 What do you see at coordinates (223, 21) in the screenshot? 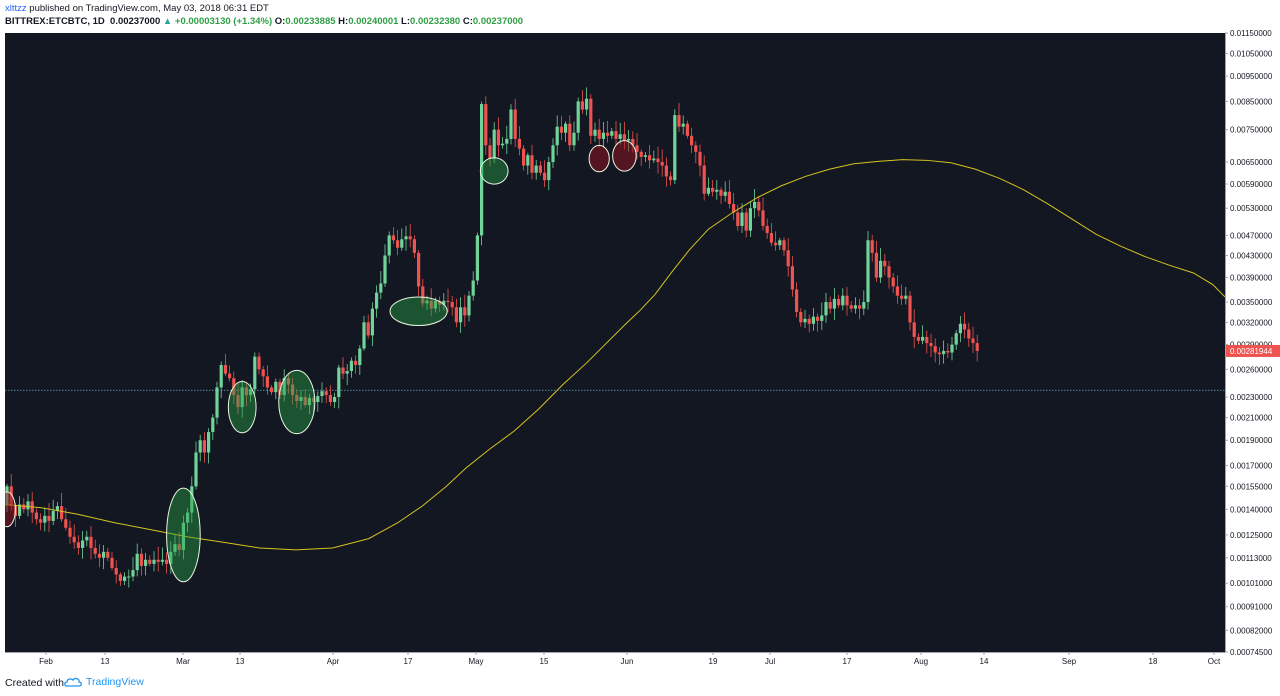
I see `change-value: +0.00003130 (+1.34%)` at bounding box center [223, 21].